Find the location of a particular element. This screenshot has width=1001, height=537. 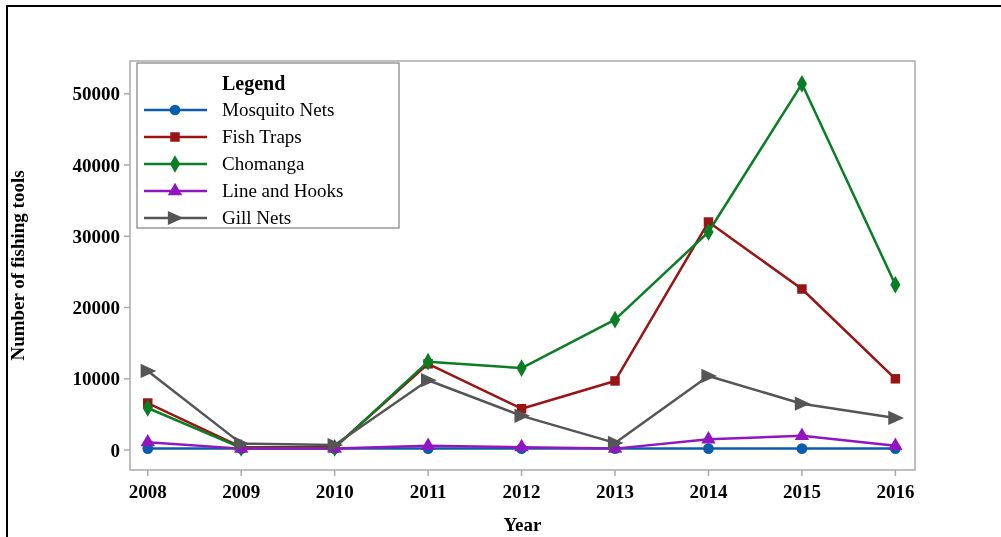

x-tick-label: 2014 is located at coordinates (708, 491).